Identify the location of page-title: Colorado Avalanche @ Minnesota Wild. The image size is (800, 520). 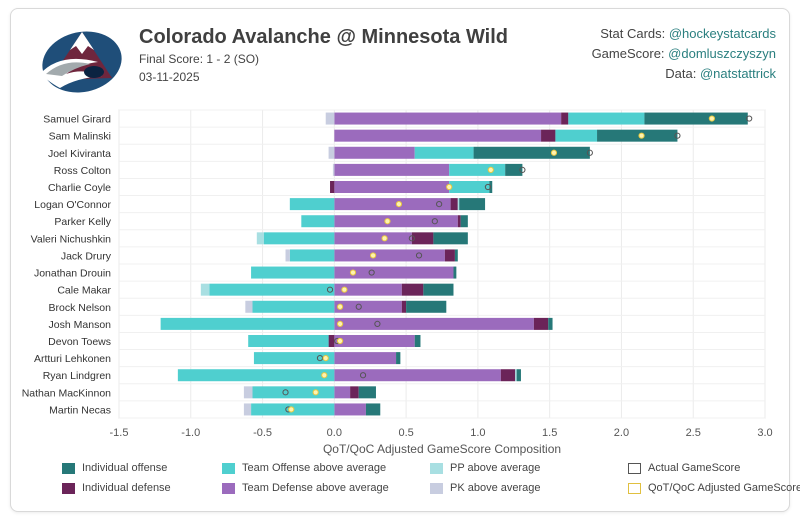
(323, 37).